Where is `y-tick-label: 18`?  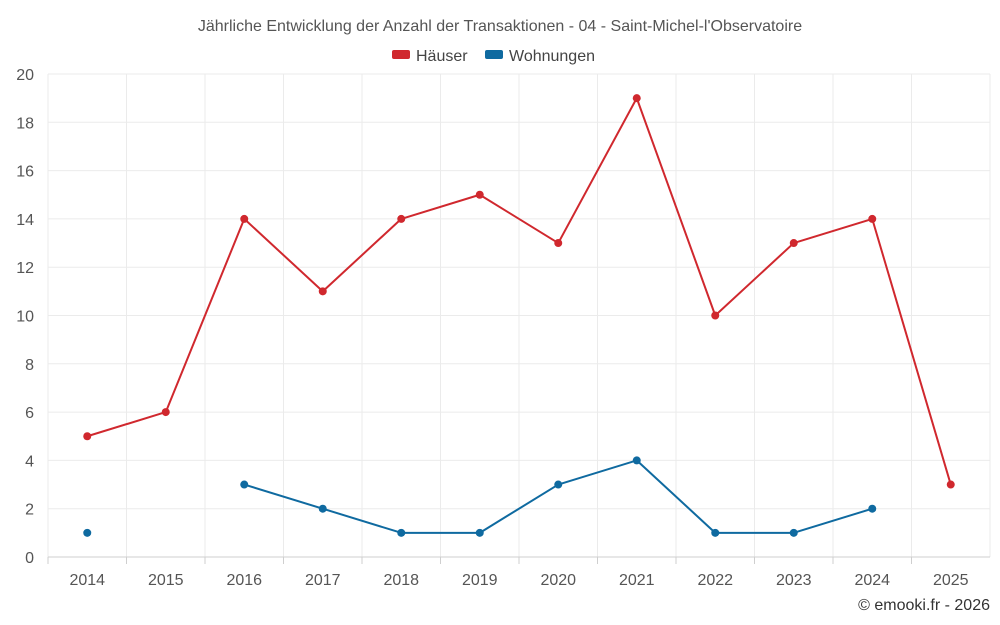 y-tick-label: 18 is located at coordinates (25, 123).